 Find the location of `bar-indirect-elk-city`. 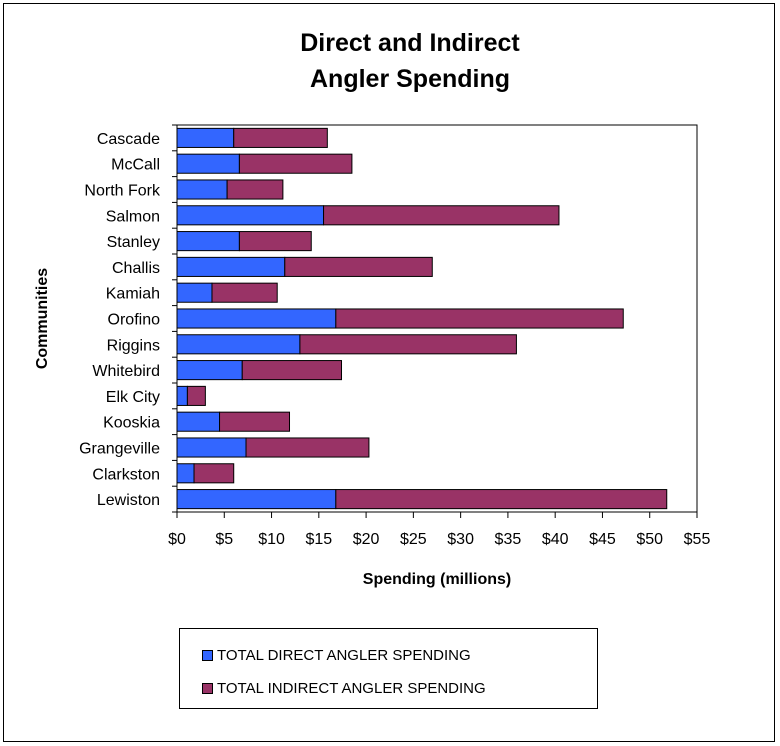

bar-indirect-elk-city is located at coordinates (196, 395).